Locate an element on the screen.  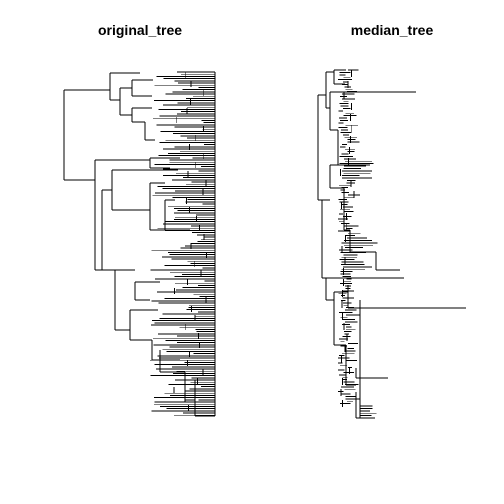
panel-title-original-tree: original_tree is located at coordinates (140, 30).